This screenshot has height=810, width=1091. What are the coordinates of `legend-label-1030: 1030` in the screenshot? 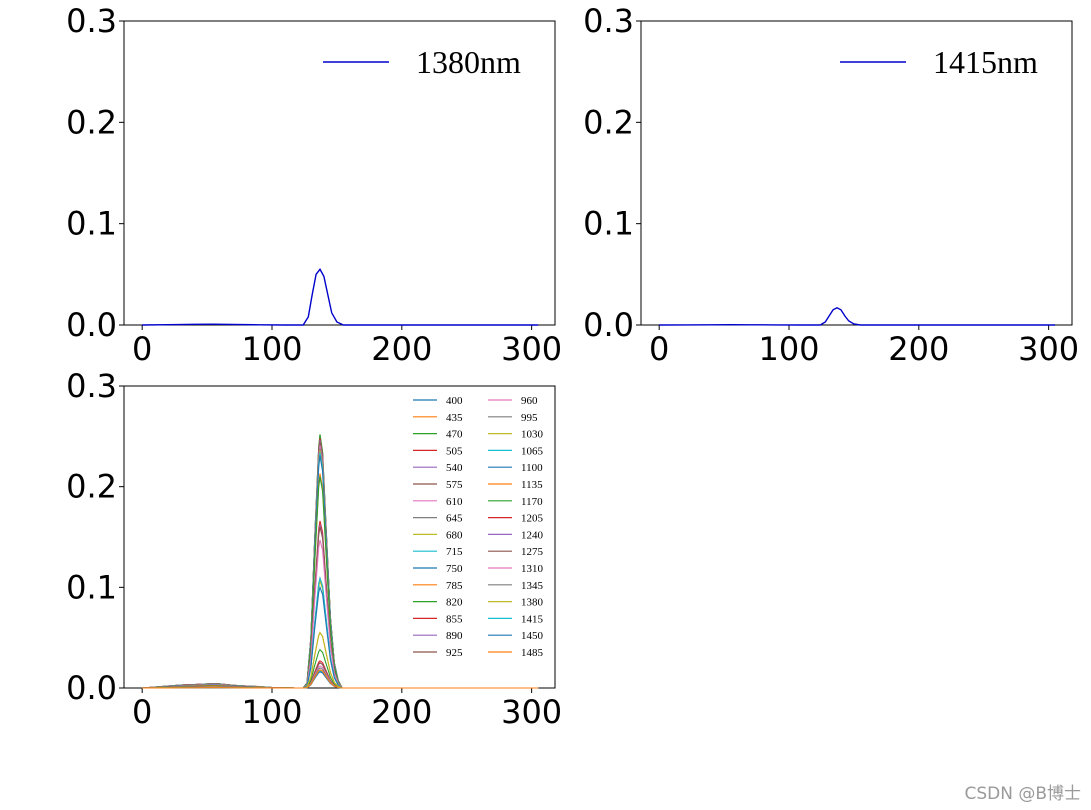 It's located at (532, 435).